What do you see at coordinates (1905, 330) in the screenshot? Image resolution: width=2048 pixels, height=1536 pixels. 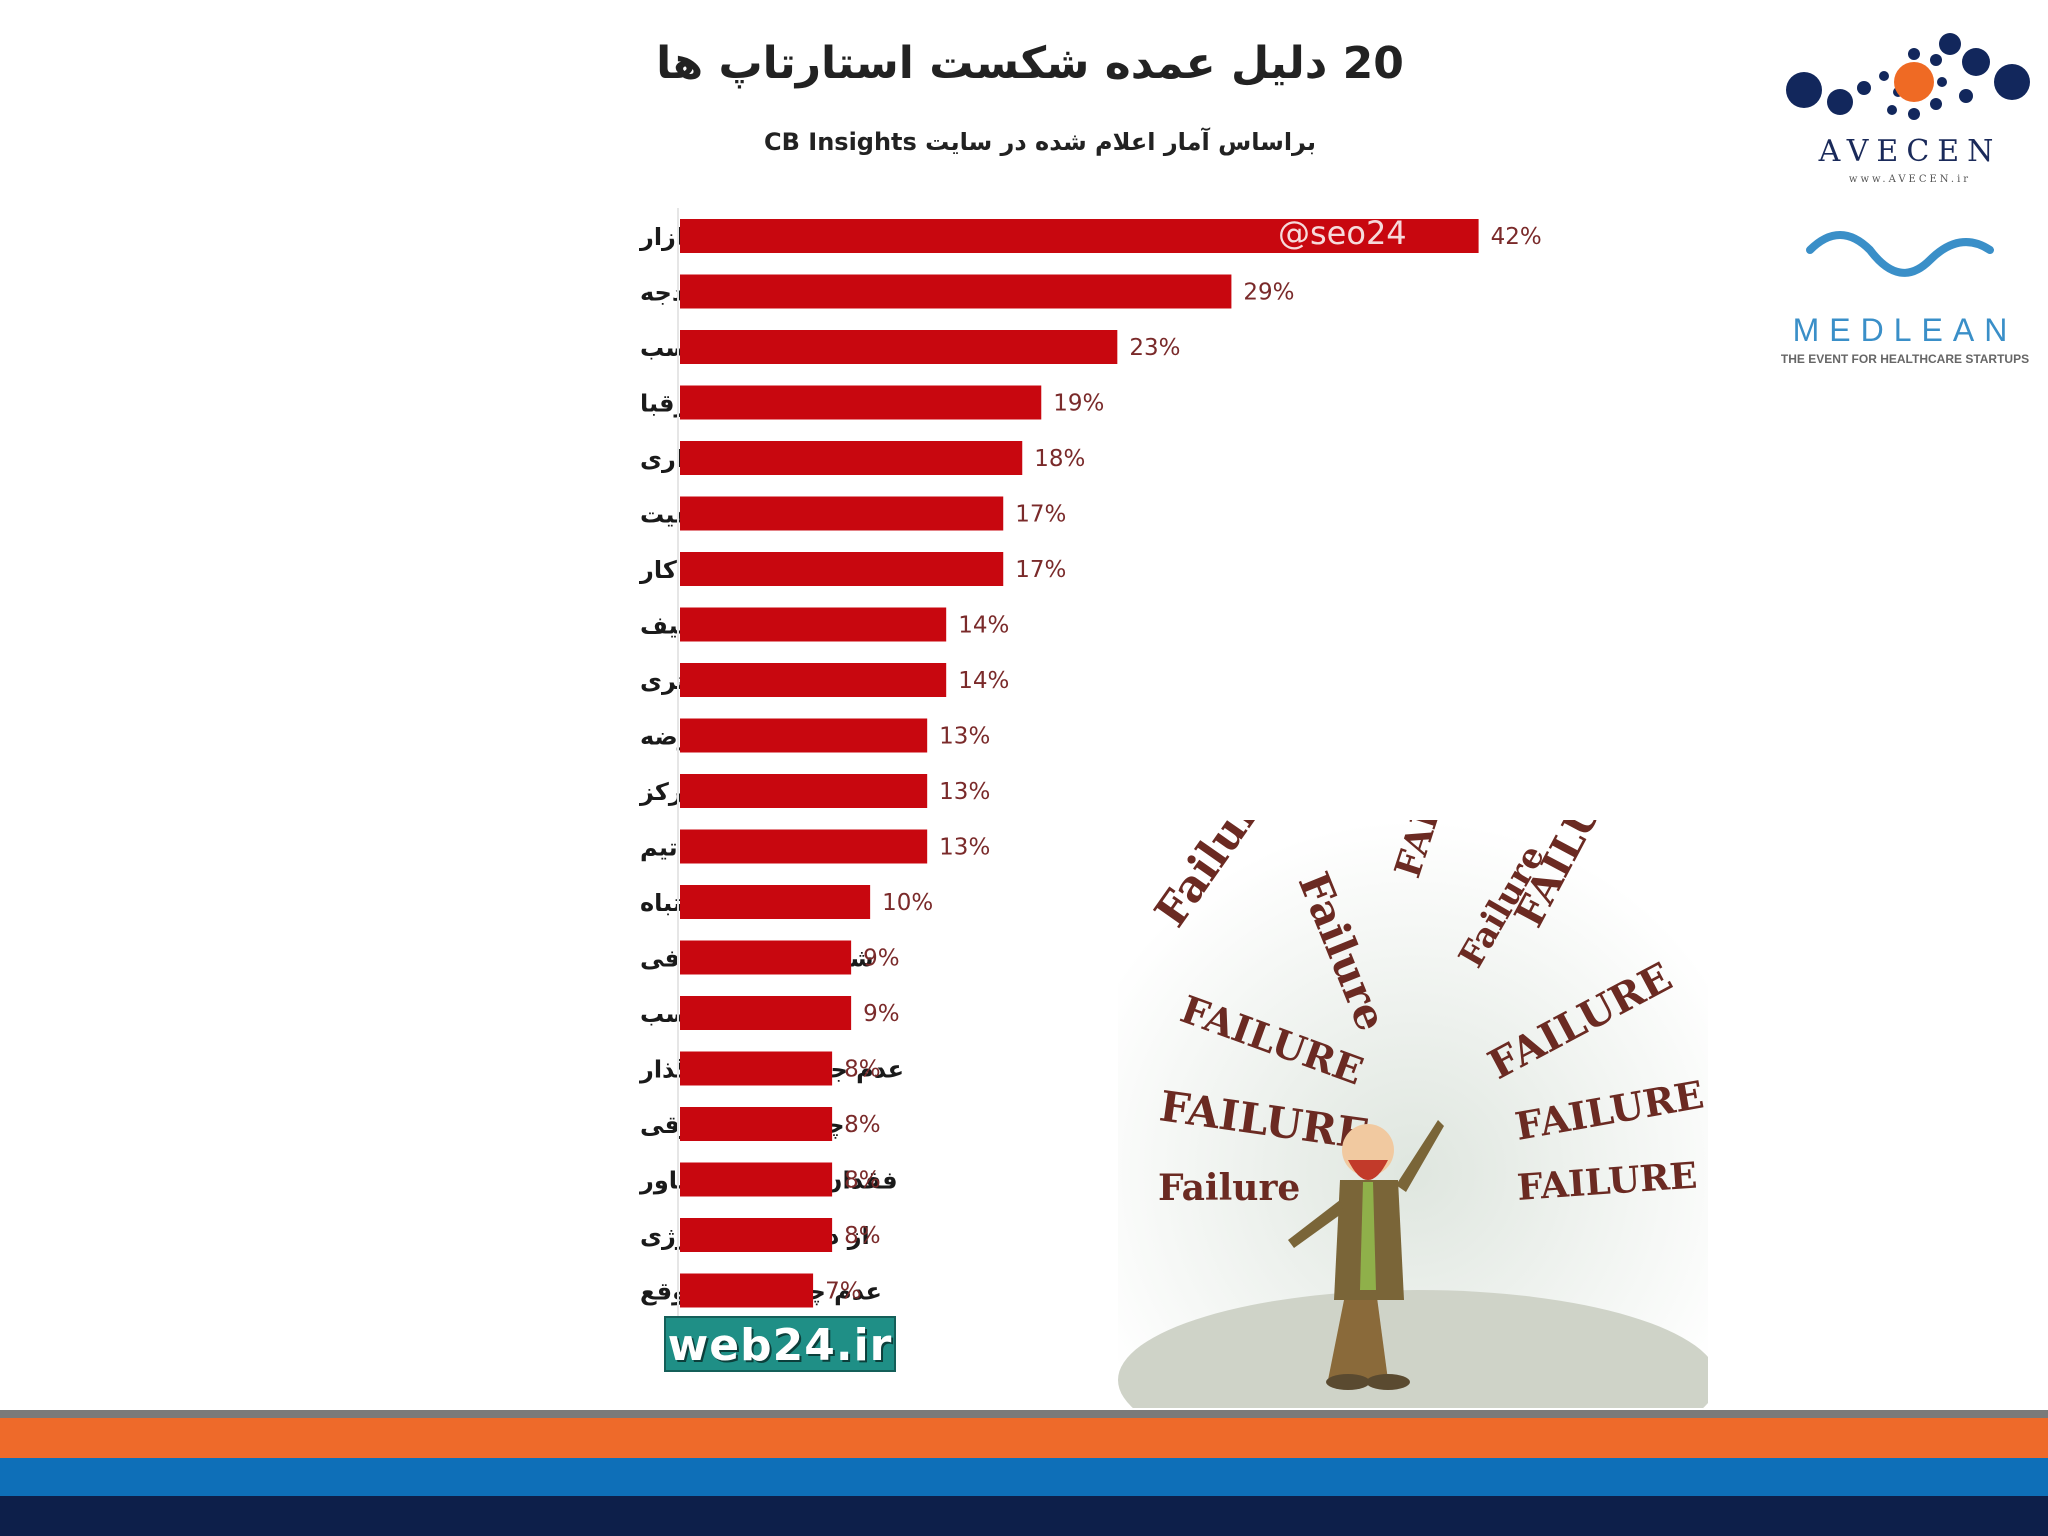 I see `medlean-name: MEDLEAN` at bounding box center [1905, 330].